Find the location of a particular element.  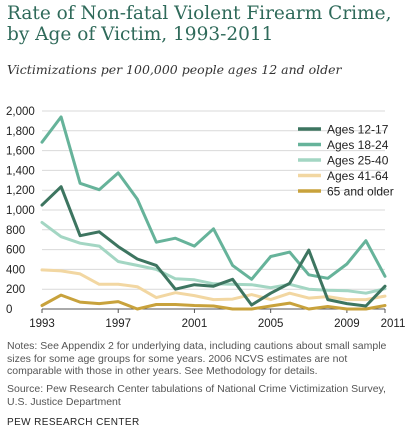

x-tick-label: 2011 is located at coordinates (393, 324).